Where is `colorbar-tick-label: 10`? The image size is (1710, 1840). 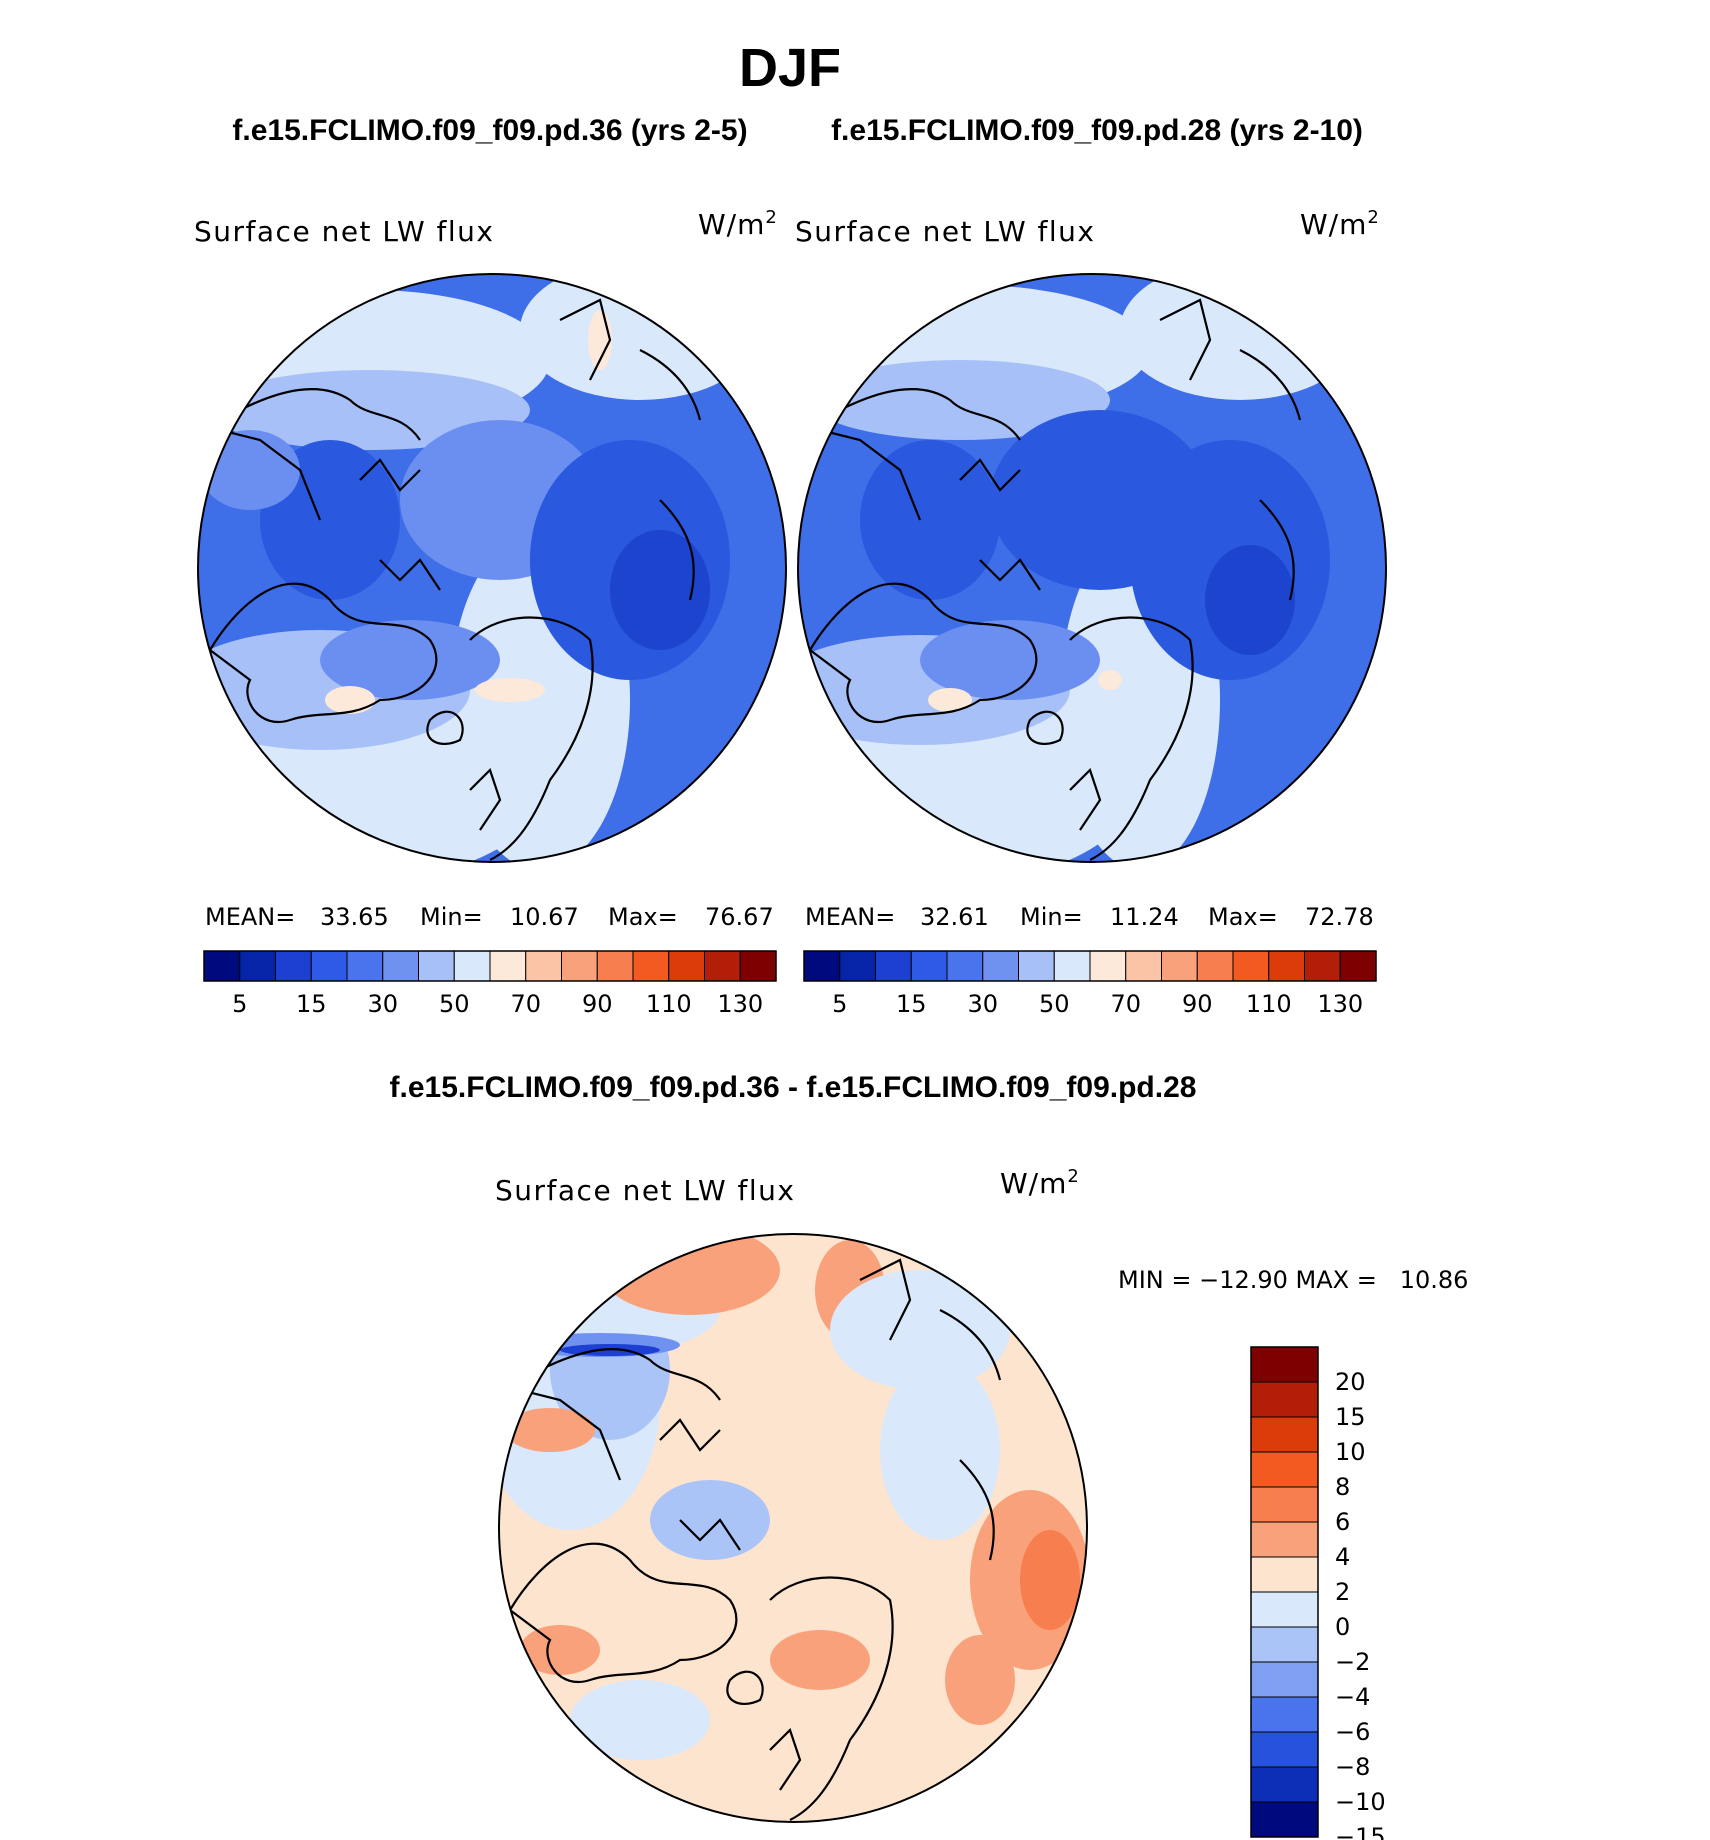 colorbar-tick-label: 10 is located at coordinates (1350, 1452).